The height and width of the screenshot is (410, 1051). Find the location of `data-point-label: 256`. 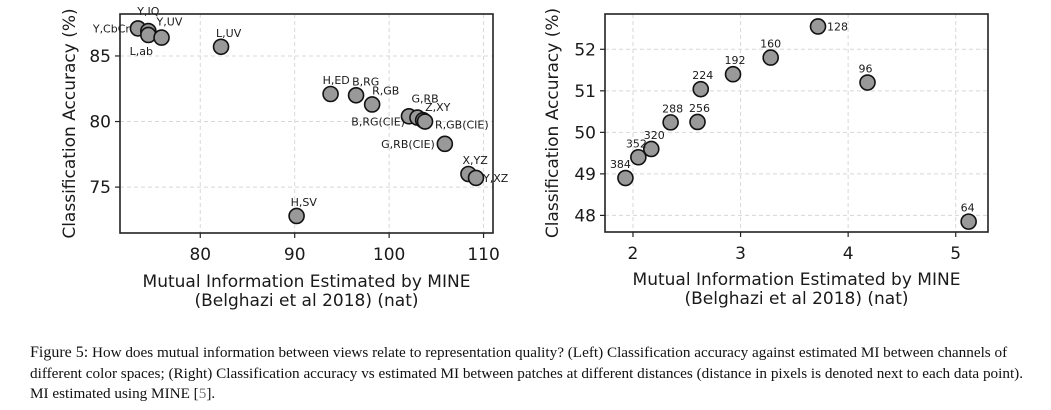

data-point-label: 256 is located at coordinates (699, 108).